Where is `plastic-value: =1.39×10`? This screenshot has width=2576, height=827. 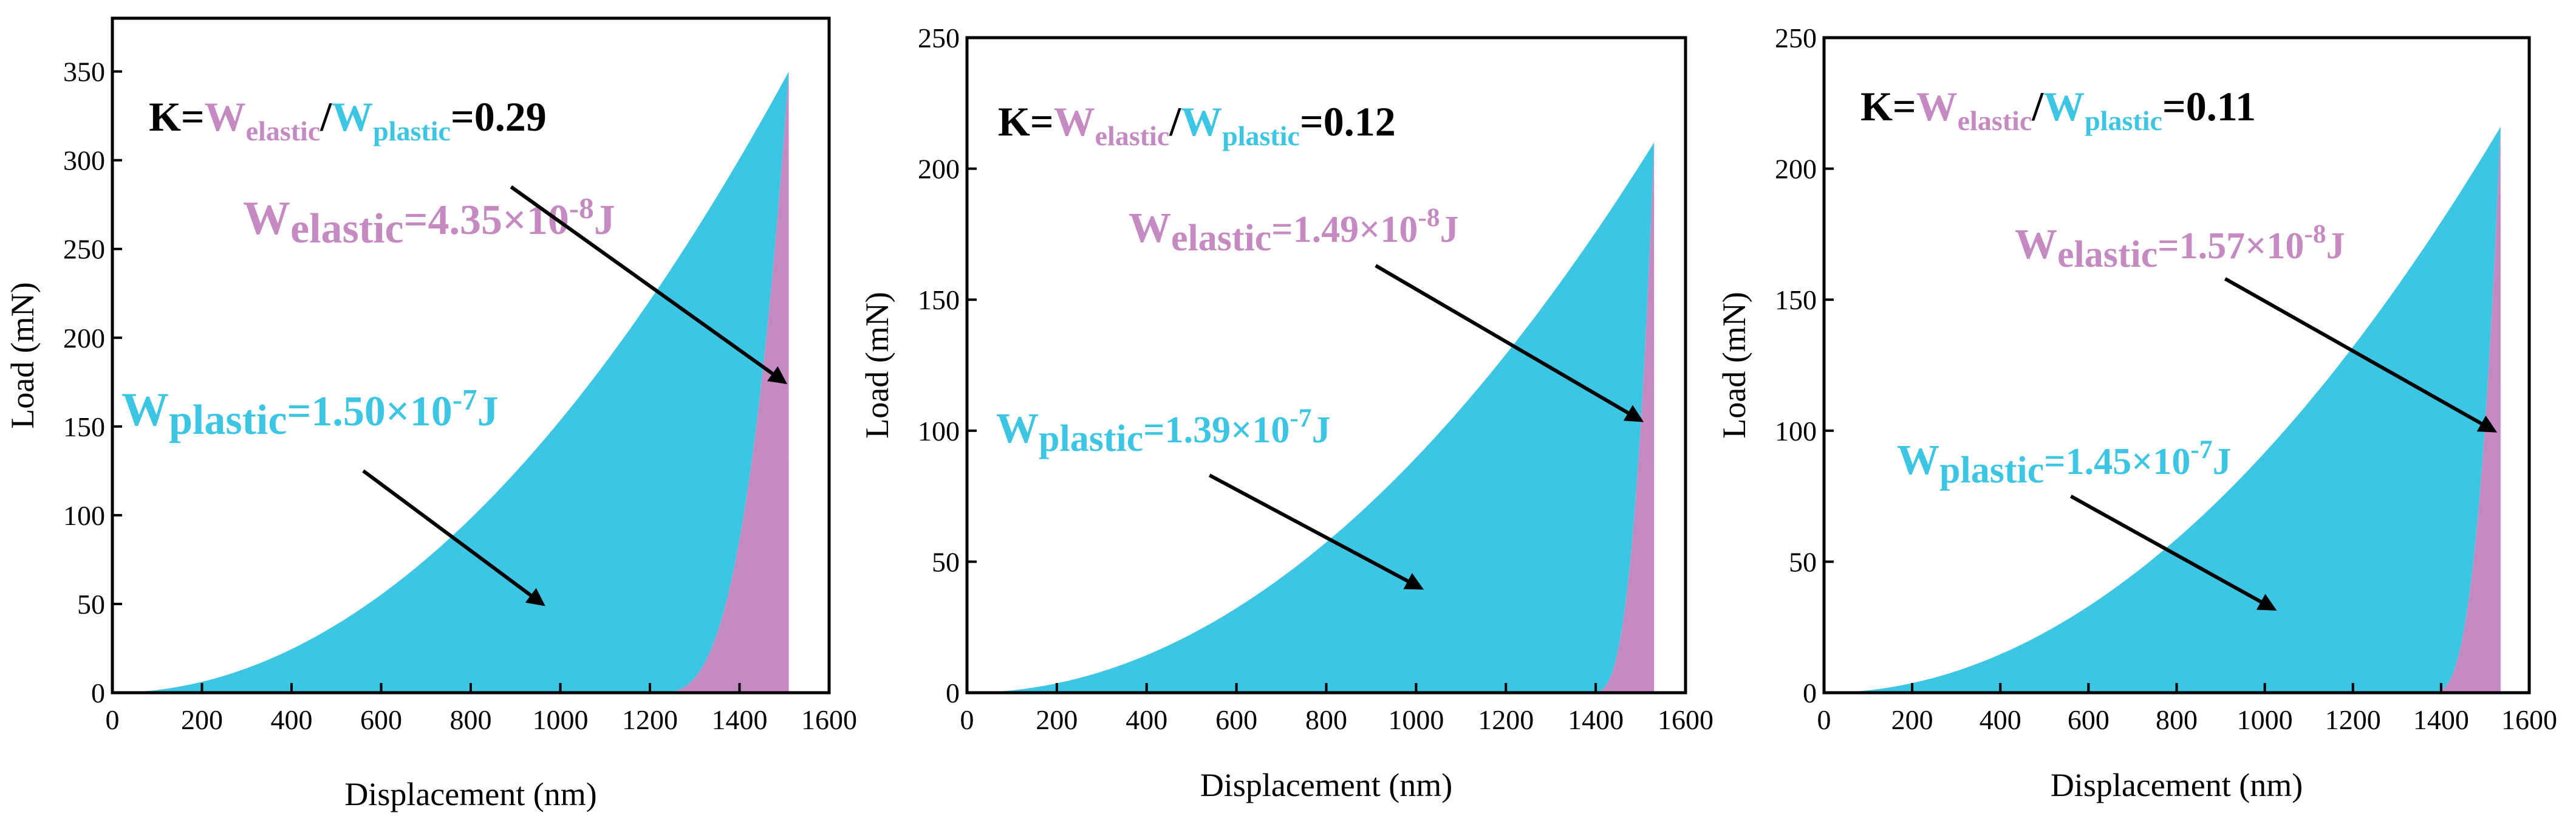 plastic-value: =1.39×10 is located at coordinates (1216, 431).